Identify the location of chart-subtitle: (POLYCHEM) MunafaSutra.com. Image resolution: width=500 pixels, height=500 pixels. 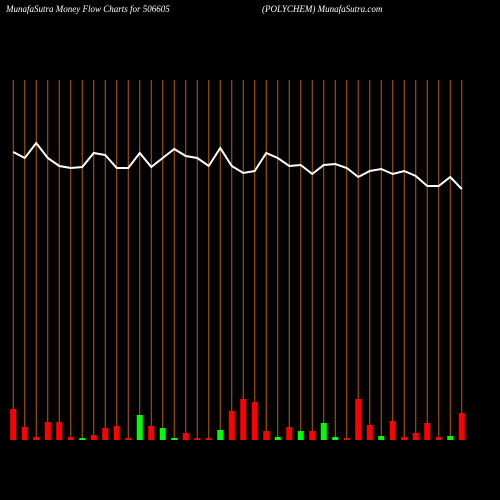
(322, 9).